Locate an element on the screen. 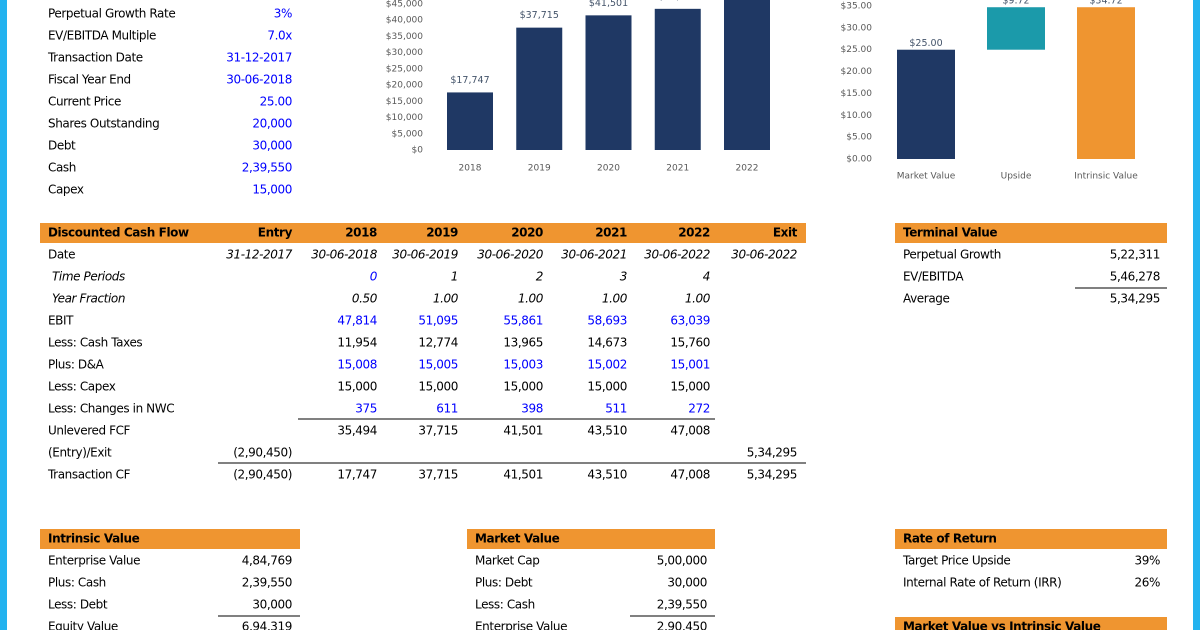 This screenshot has width=1200, height=630. y-tick-label: $35,000 is located at coordinates (404, 37).